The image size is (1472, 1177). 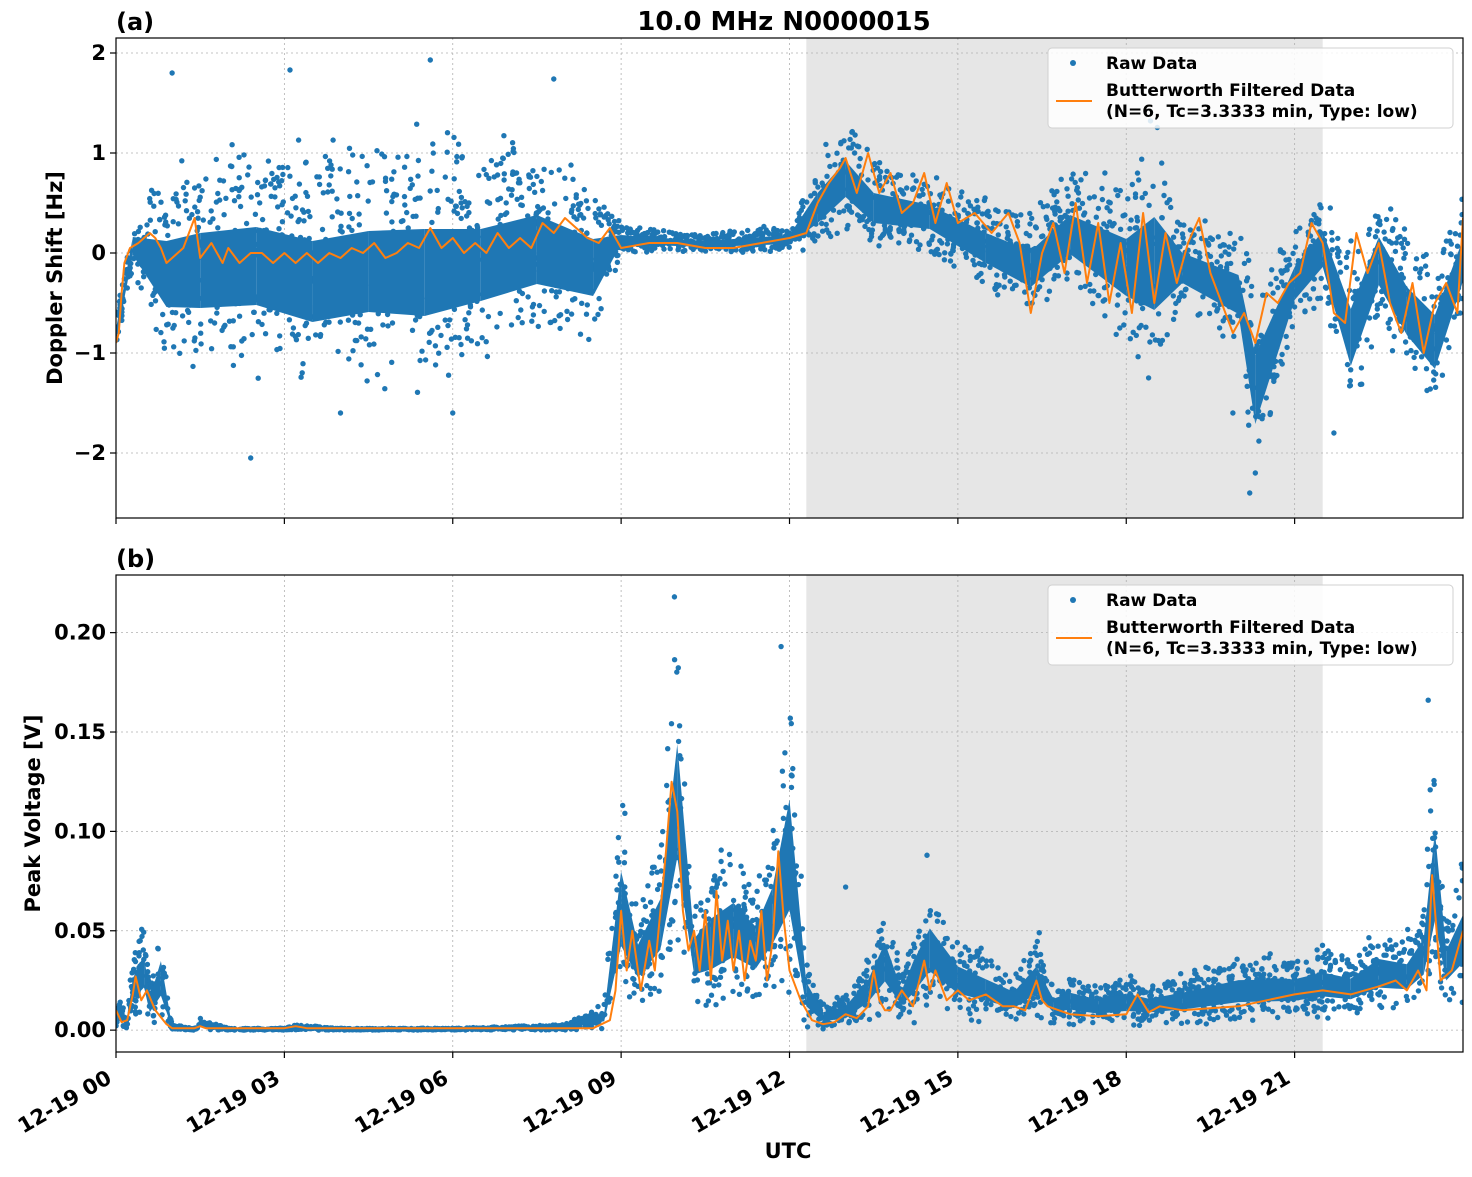 I want to click on y-axis-label: Doppler Shift [Hz], so click(x=55, y=278).